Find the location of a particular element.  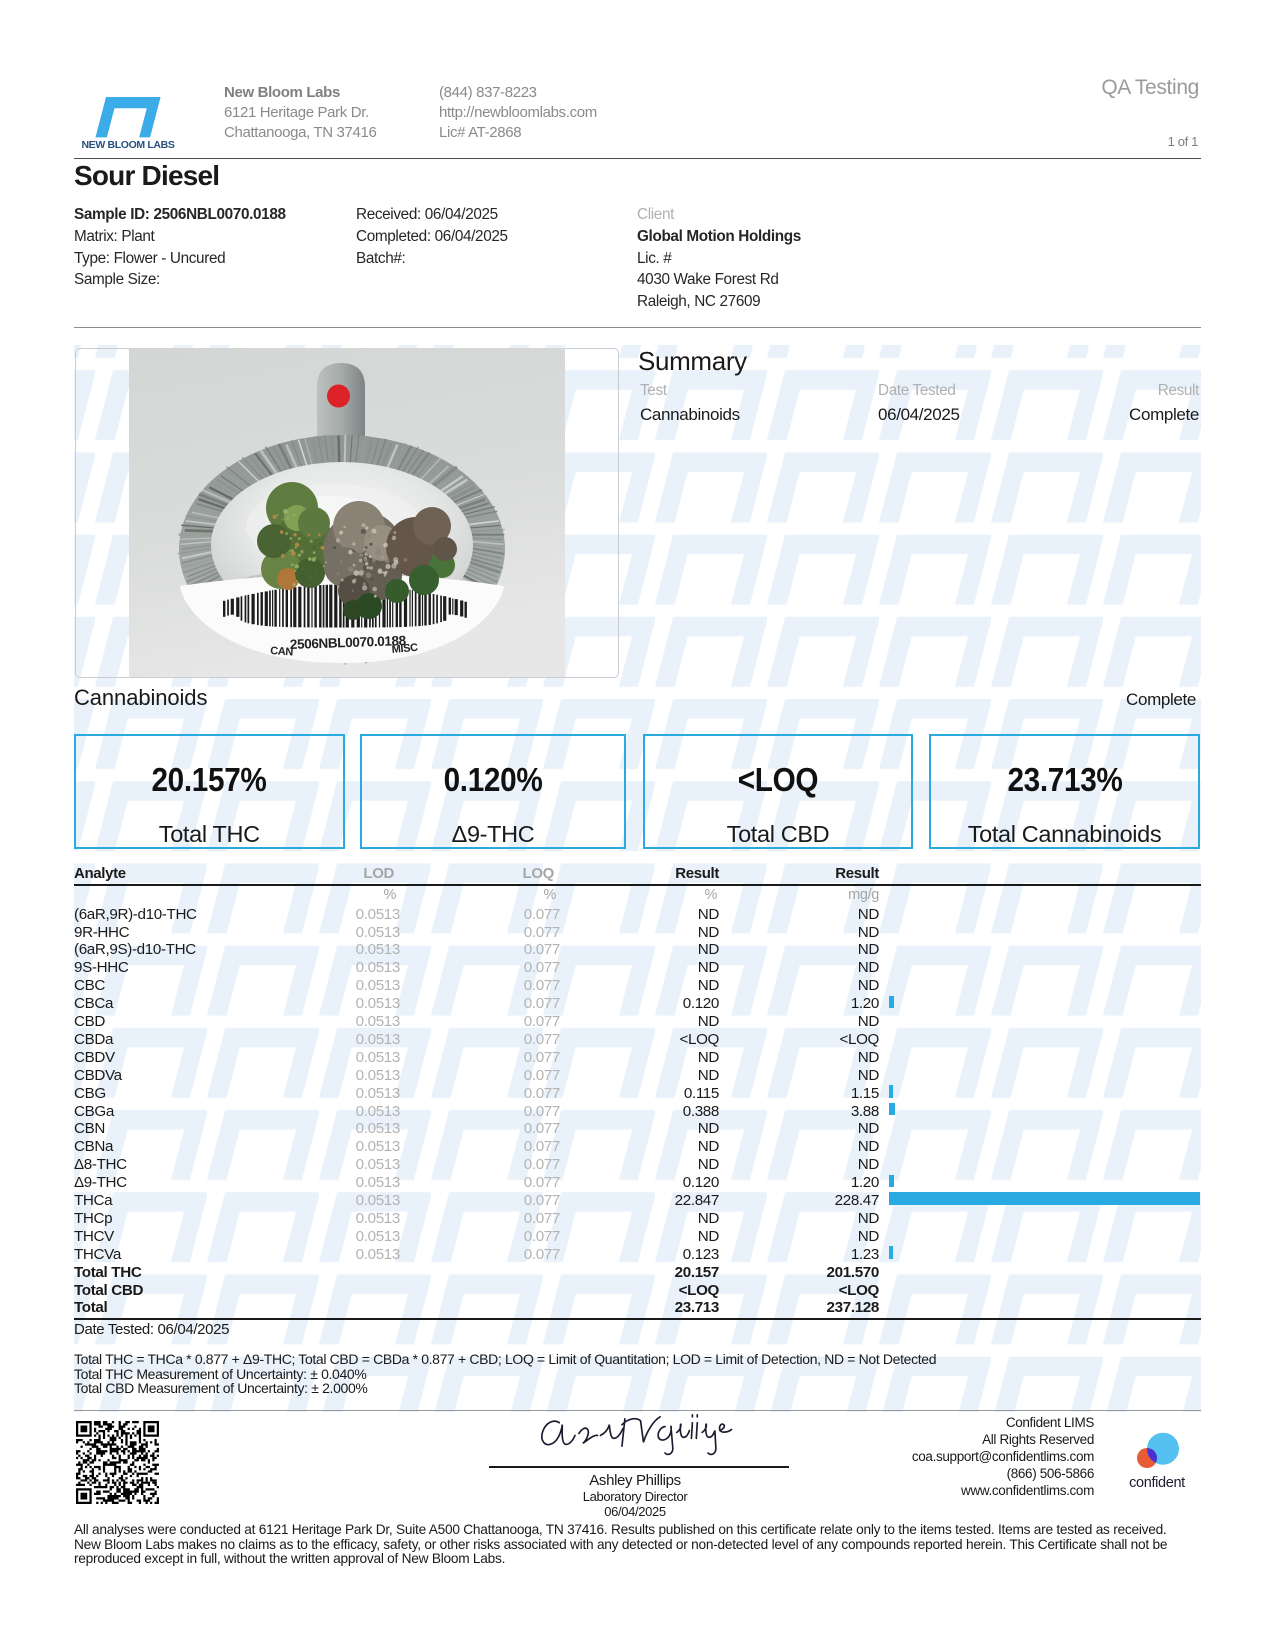

svg-text: 2506NBL0070.0188 is located at coordinates (348, 642).